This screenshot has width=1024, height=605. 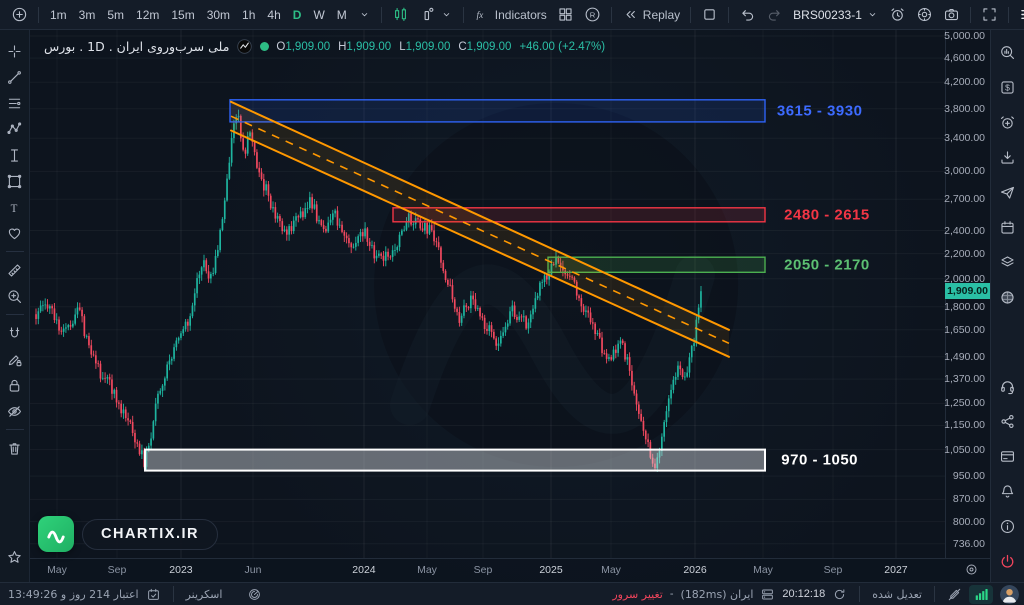 I want to click on symbol-title: ملی سرب‌وروی ایران . 1D . بورس, so click(x=137, y=46).